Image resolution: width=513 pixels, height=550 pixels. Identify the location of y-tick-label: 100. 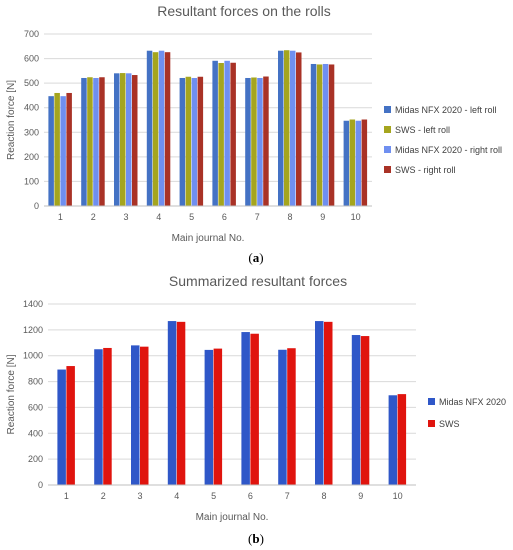
(31, 181).